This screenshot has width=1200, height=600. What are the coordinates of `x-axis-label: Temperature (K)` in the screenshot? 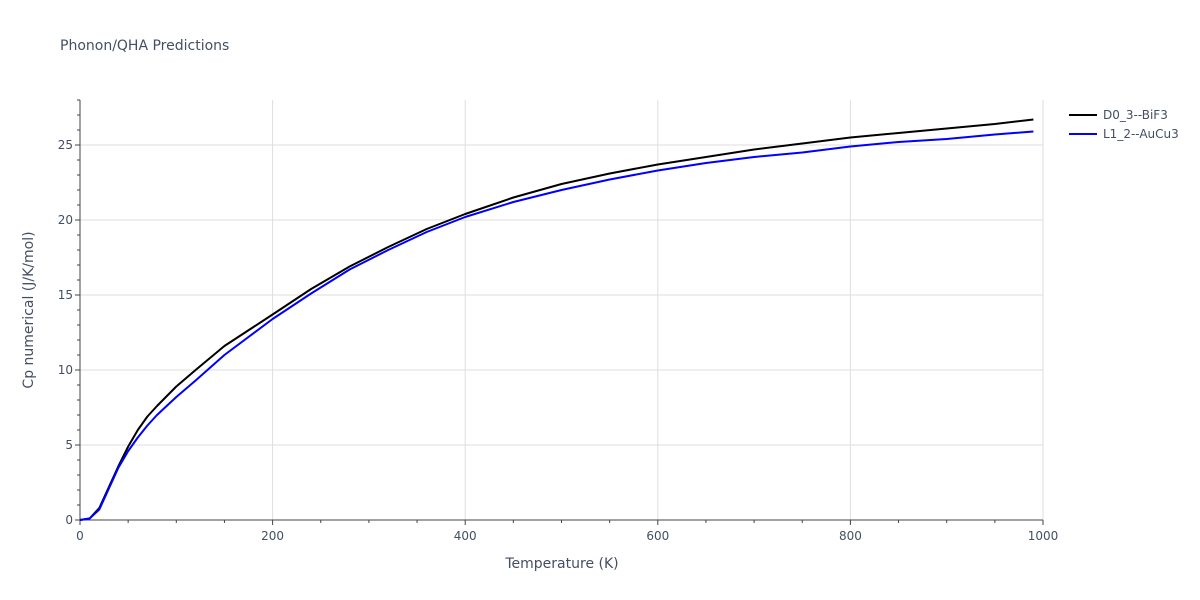 It's located at (561, 564).